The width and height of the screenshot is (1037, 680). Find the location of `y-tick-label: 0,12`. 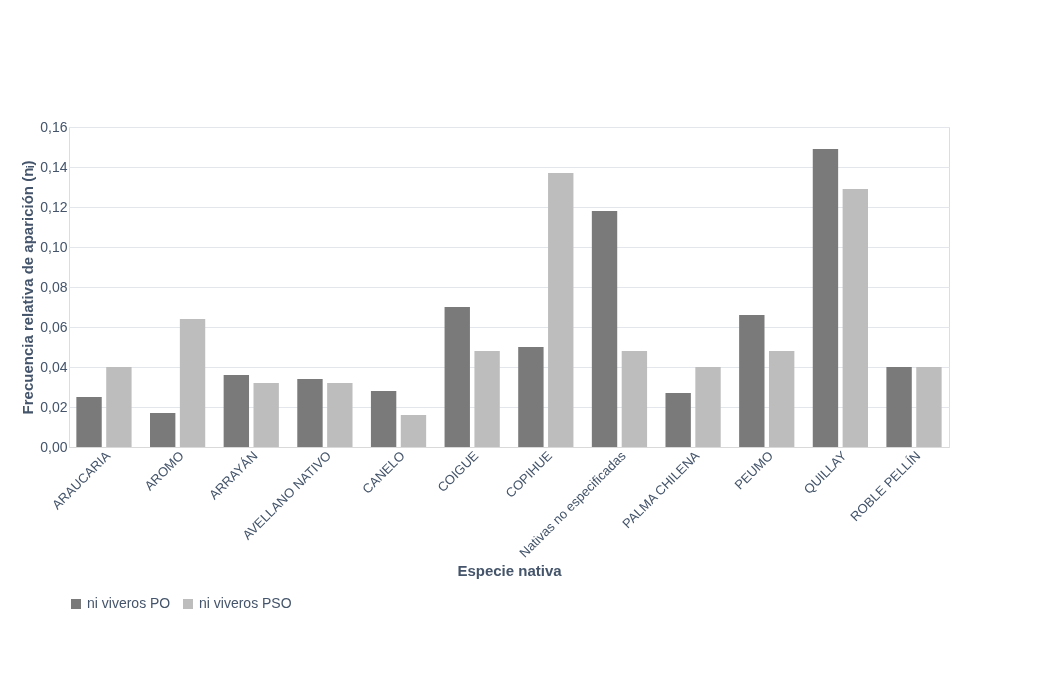

y-tick-label: 0,12 is located at coordinates (54, 206).